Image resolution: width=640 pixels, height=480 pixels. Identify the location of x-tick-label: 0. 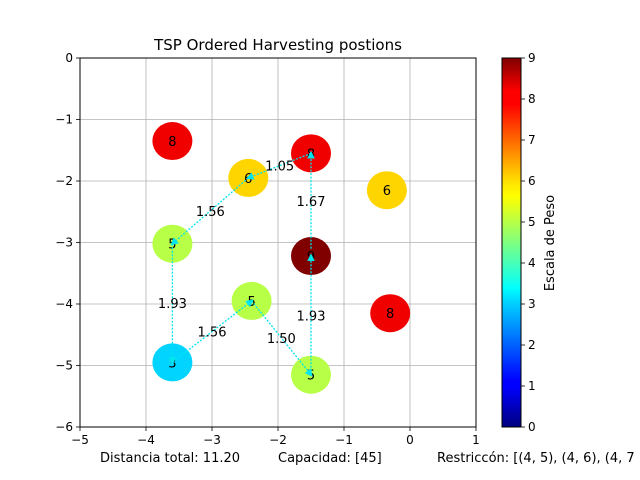
(410, 440).